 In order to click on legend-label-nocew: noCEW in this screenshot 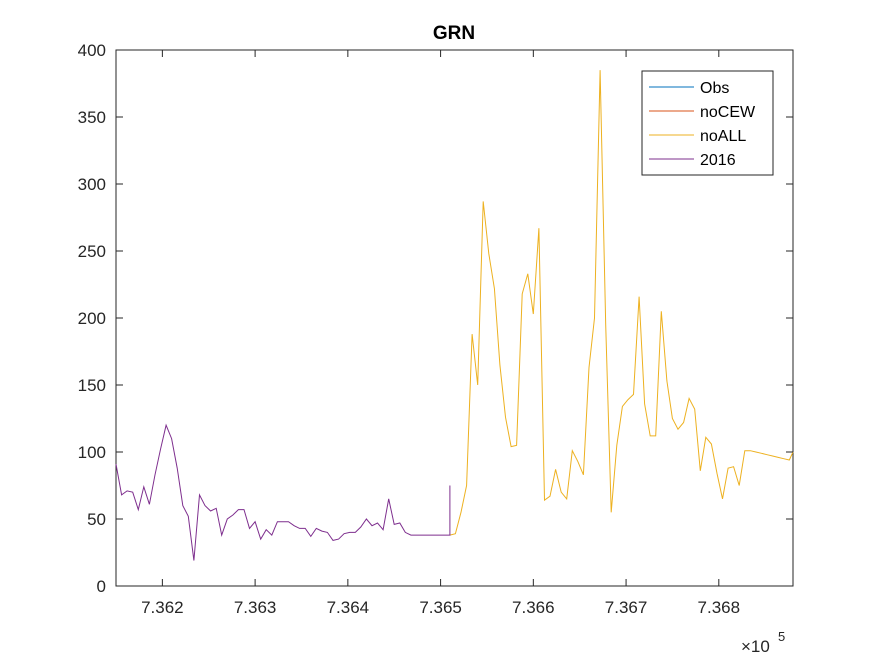, I will do `click(728, 112)`.